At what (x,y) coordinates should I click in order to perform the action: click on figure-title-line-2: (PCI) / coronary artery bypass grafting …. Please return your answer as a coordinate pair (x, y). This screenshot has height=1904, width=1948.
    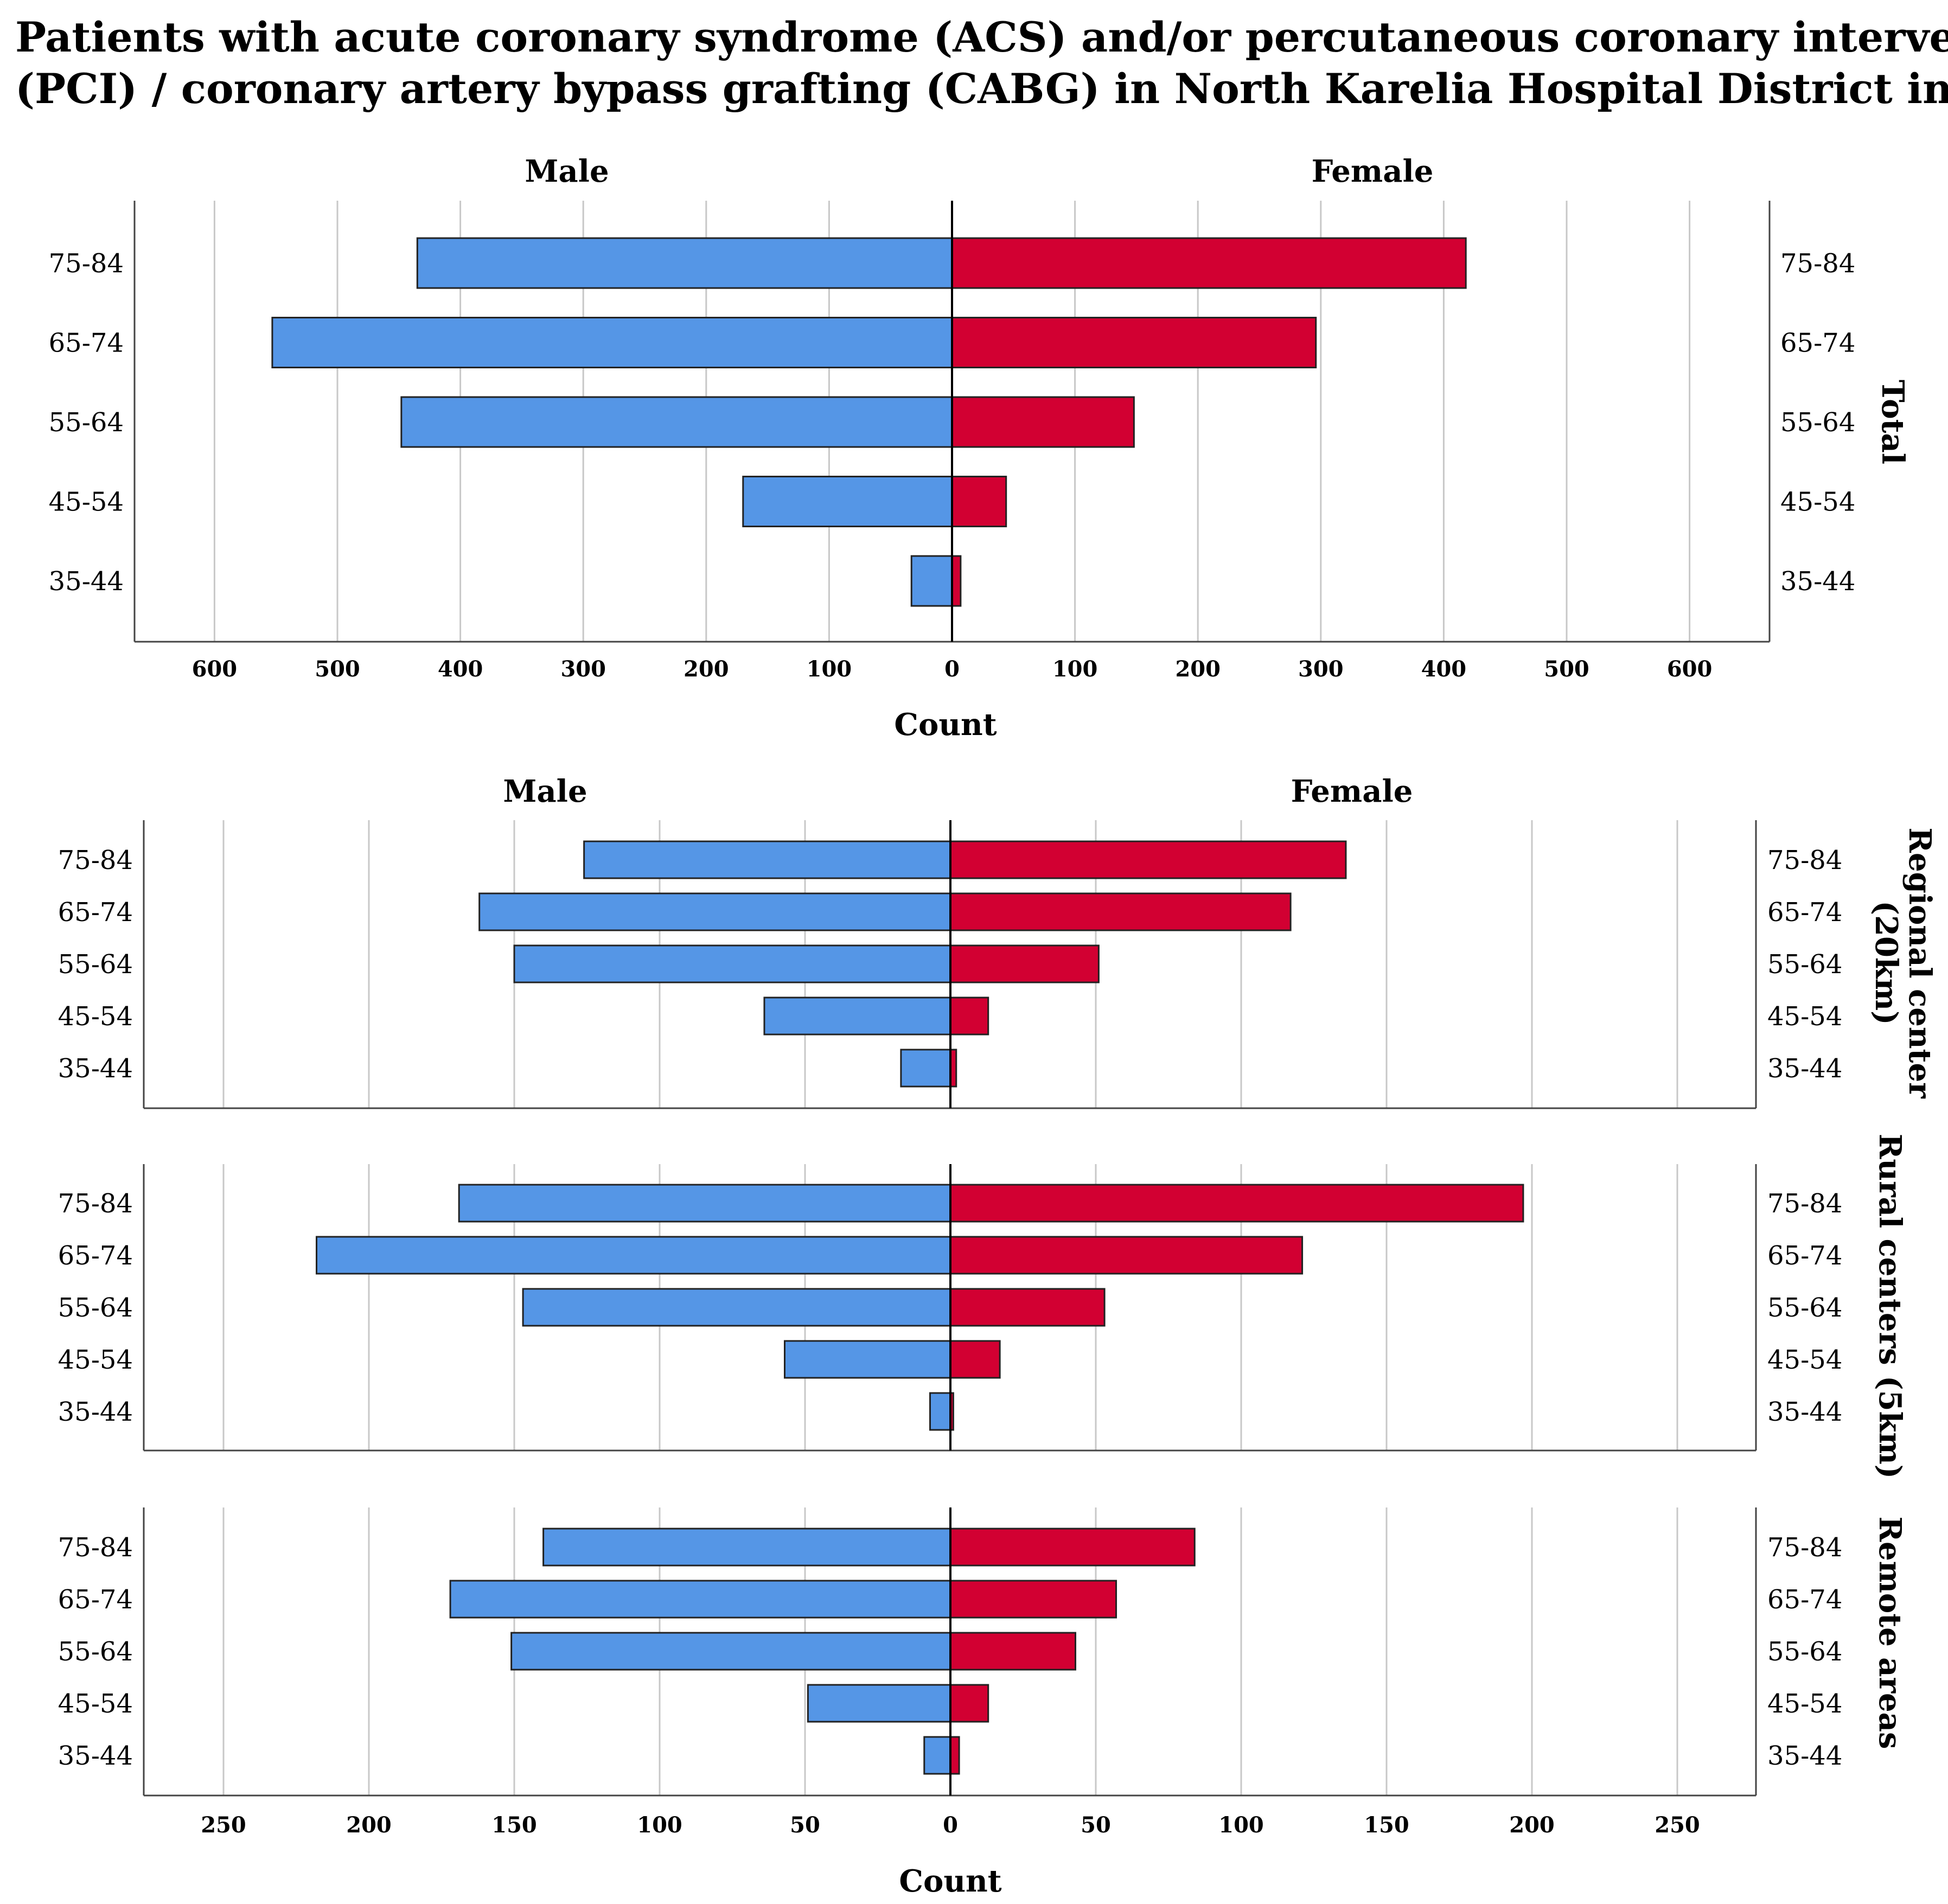
    Looking at the image, I should click on (981, 89).